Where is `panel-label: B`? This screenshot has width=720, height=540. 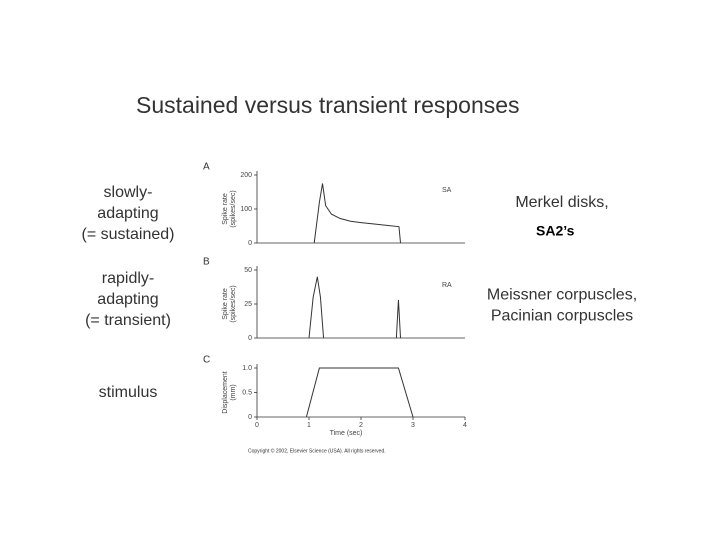
panel-label: B is located at coordinates (206, 262).